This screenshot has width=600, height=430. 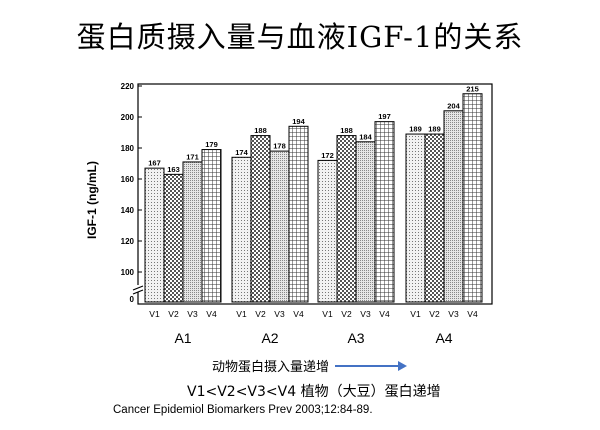 What do you see at coordinates (271, 367) in the screenshot?
I see `animal-protein-note: 动物蛋白摄入量递增` at bounding box center [271, 367].